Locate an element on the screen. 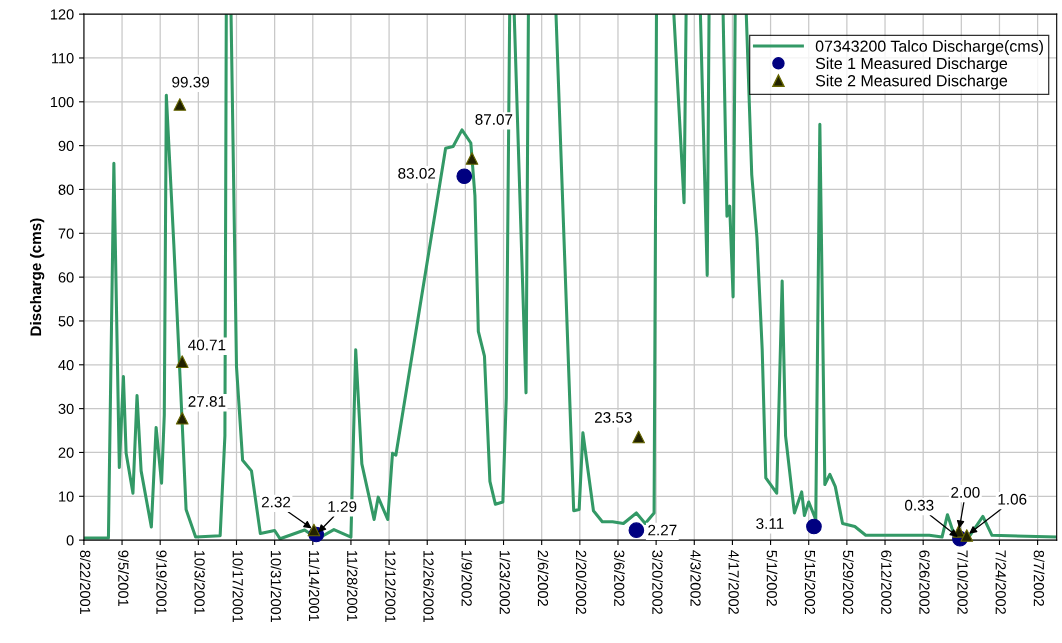 The height and width of the screenshot is (643, 1062). x-tick-label: 10/17/2001 is located at coordinates (238, 586).